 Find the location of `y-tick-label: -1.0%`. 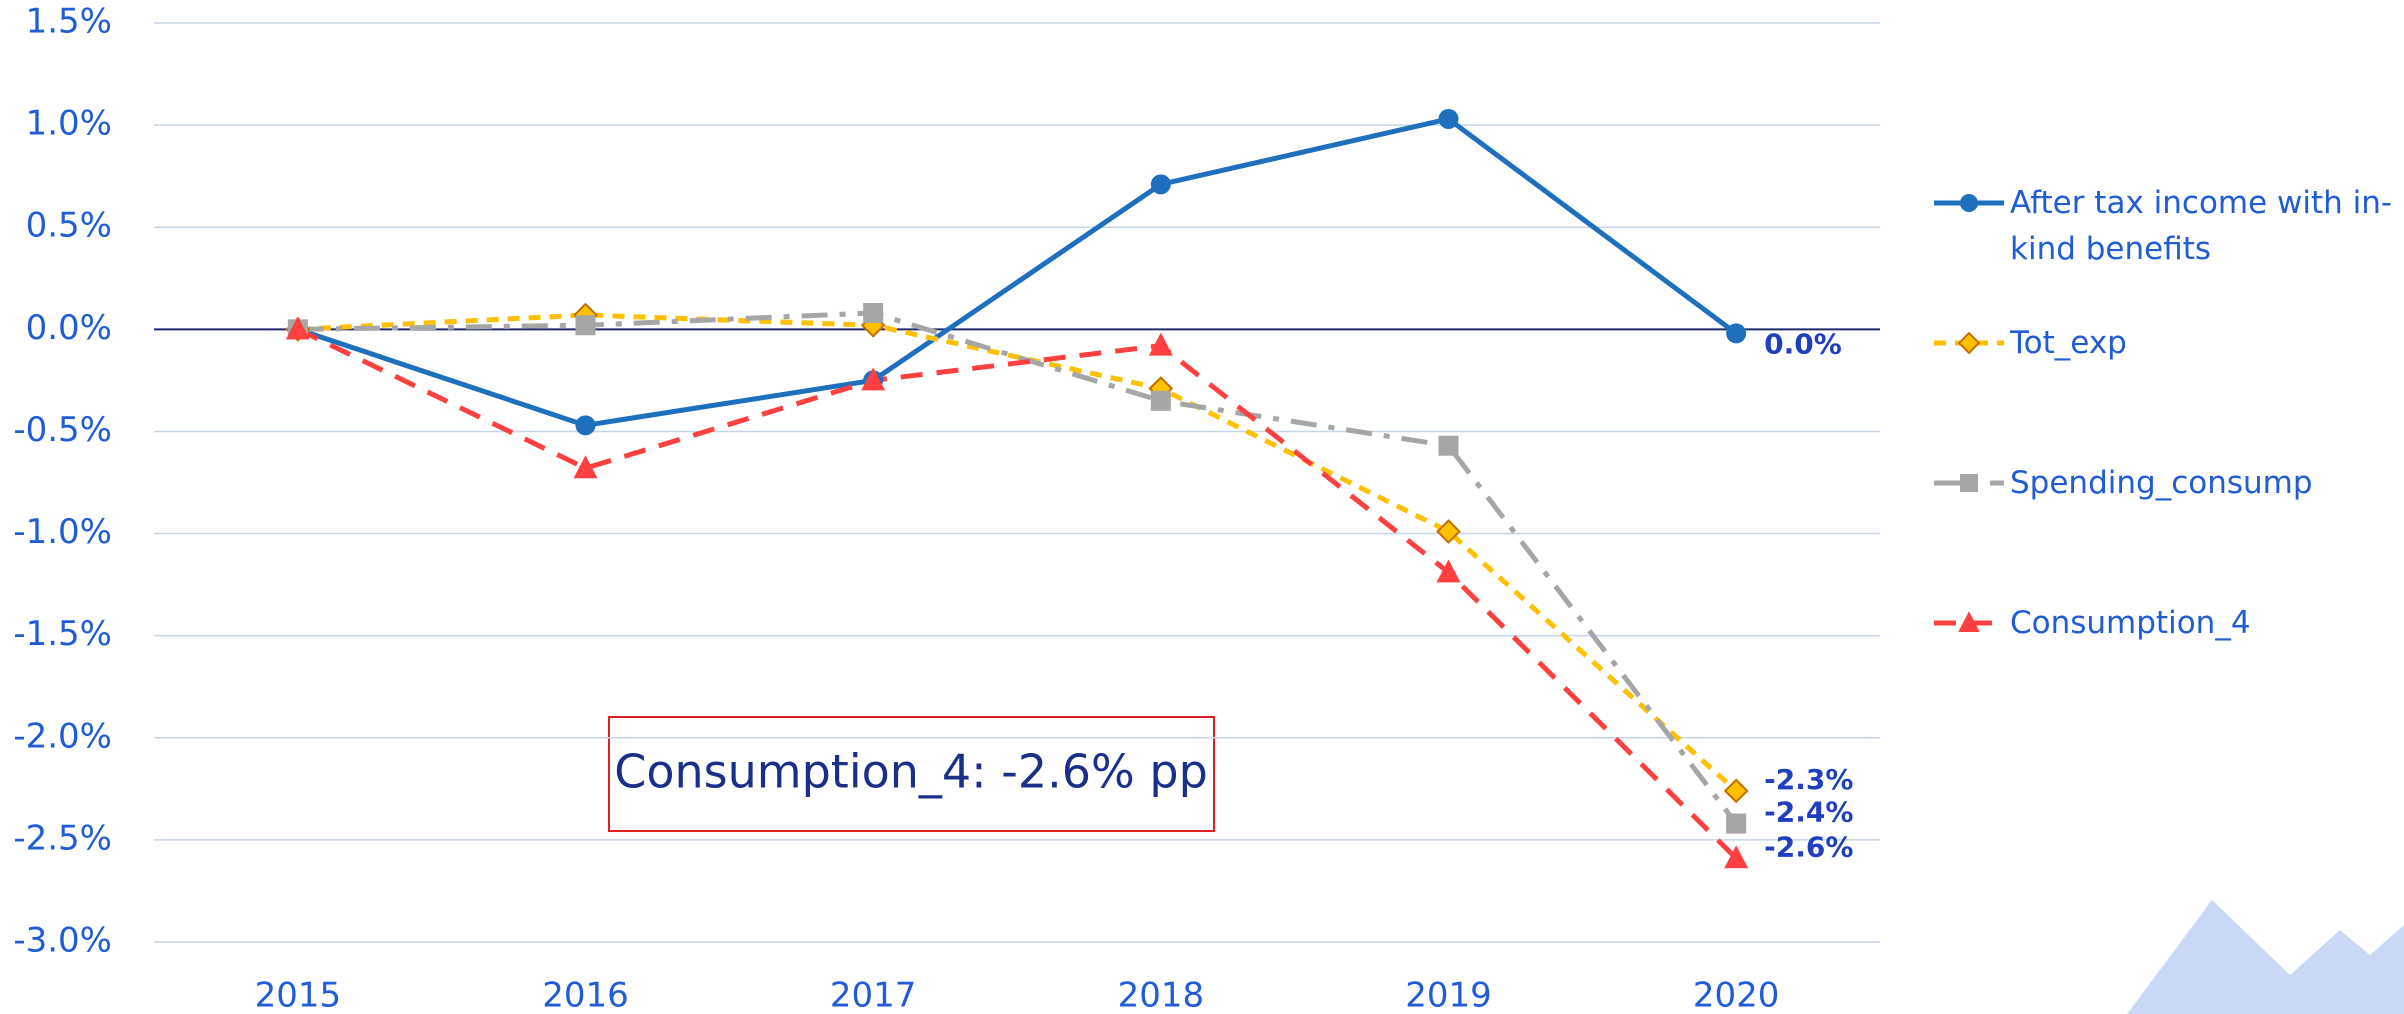

y-tick-label: -1.0% is located at coordinates (62, 532).